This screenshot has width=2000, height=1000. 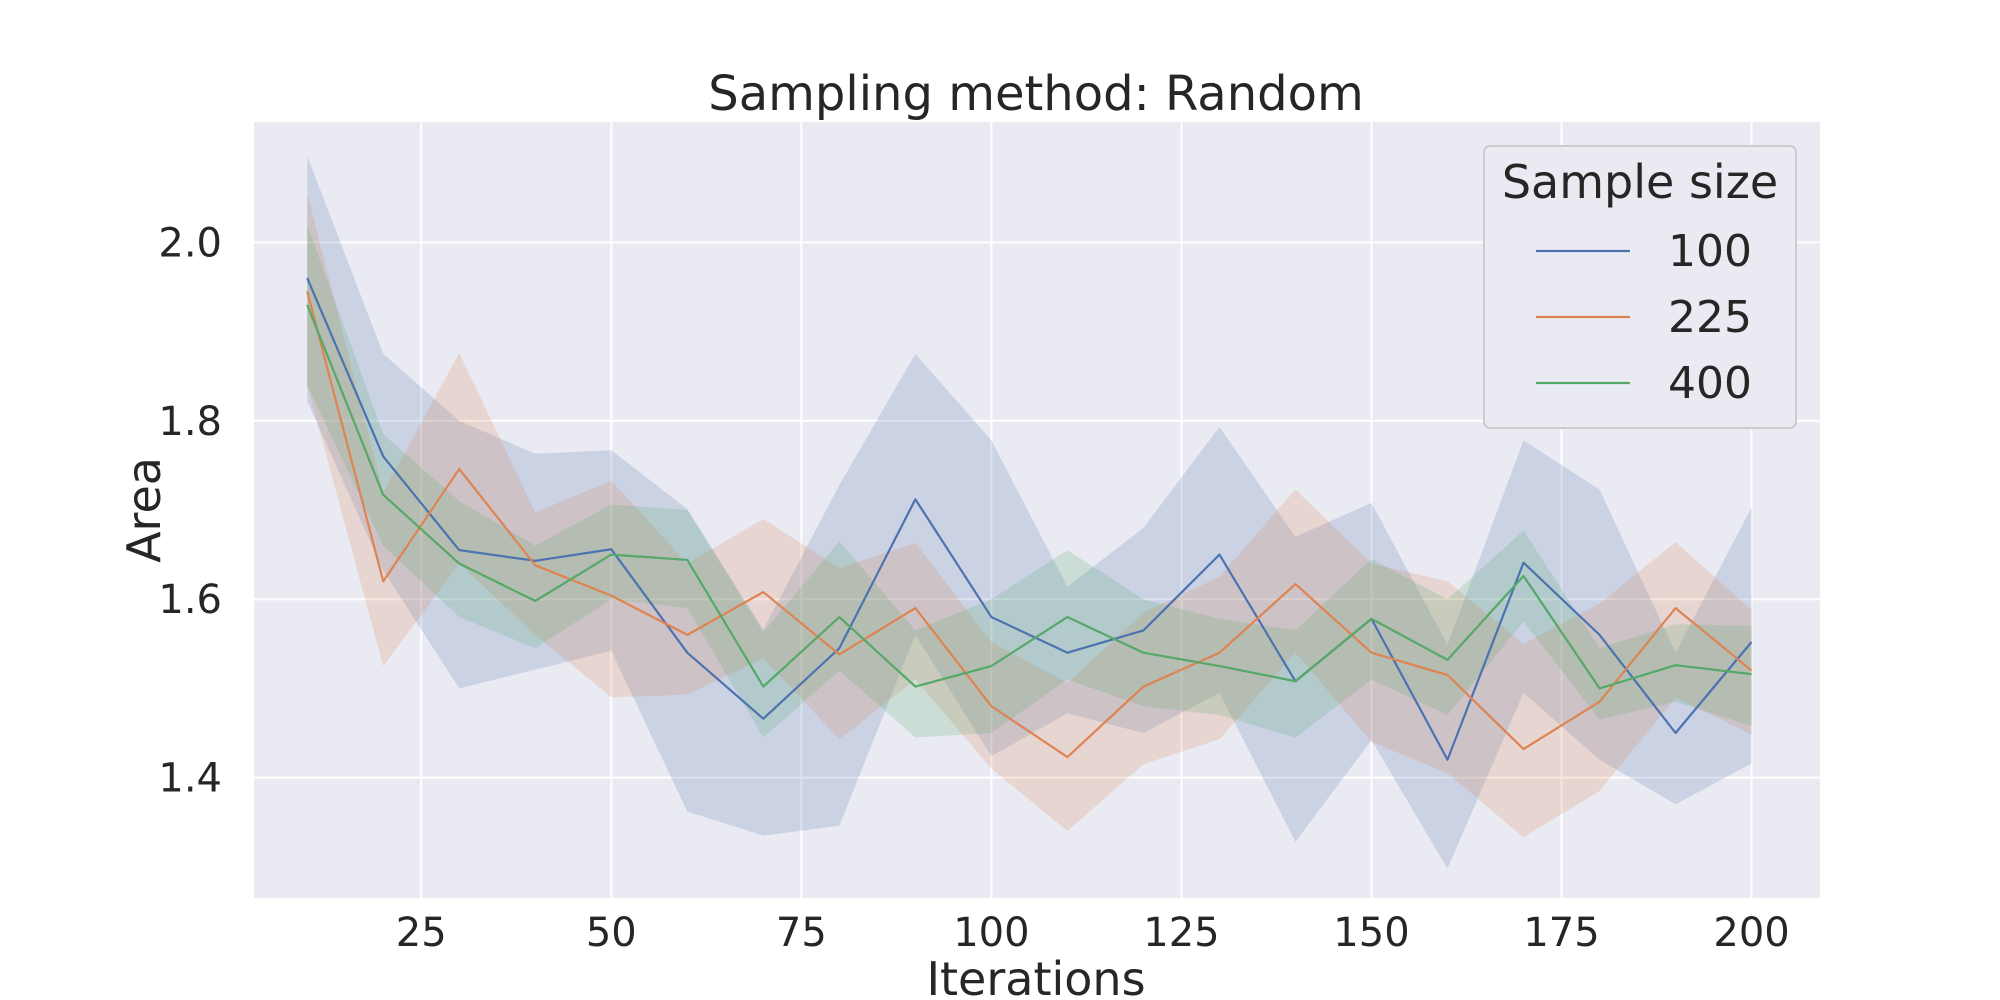 What do you see at coordinates (1710, 383) in the screenshot?
I see `legend-label: 400` at bounding box center [1710, 383].